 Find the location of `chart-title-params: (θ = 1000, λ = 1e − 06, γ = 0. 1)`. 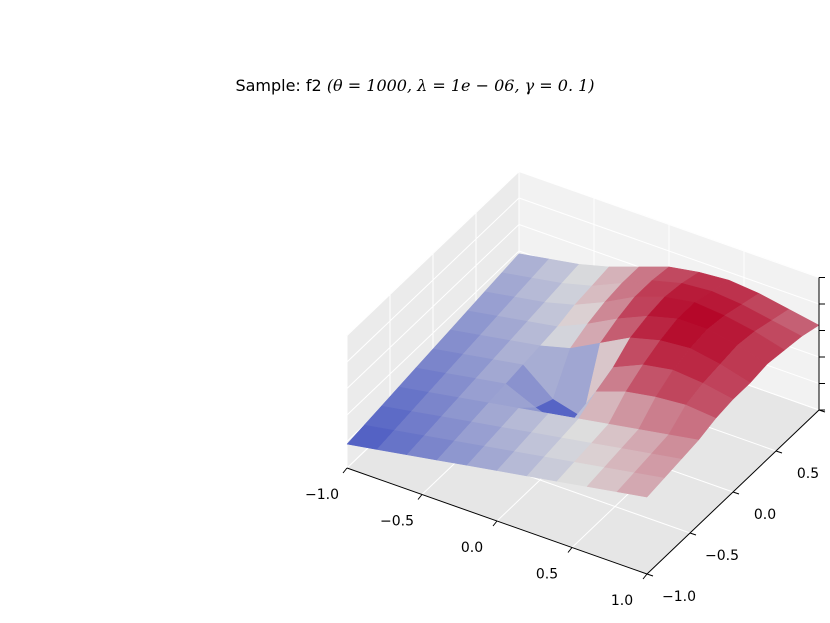

chart-title-params: (θ = 1000, λ = 1e − 06, γ = 0. 1) is located at coordinates (460, 85).